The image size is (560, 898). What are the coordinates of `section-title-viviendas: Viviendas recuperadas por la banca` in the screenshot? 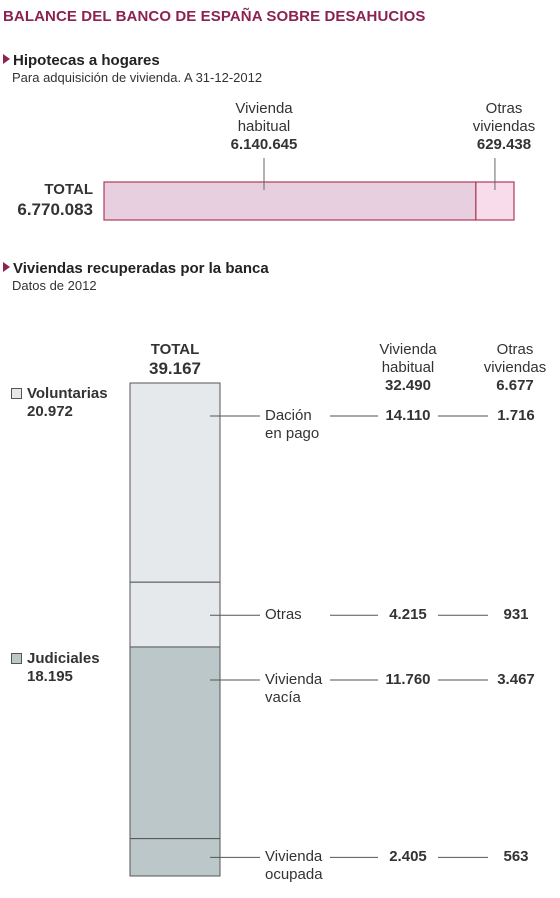 It's located at (136, 268).